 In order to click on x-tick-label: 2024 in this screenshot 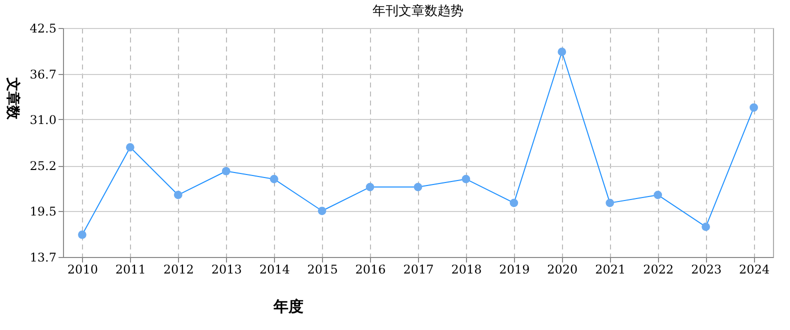, I will do `click(754, 269)`.